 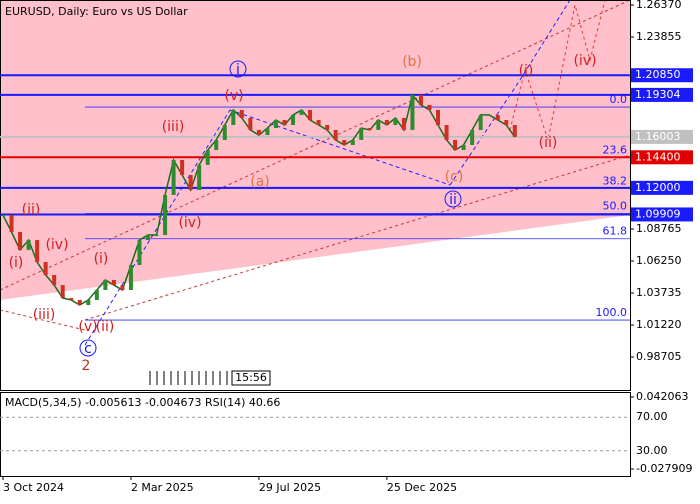 What do you see at coordinates (658, 187) in the screenshot?
I see `level-label: 1.12000` at bounding box center [658, 187].